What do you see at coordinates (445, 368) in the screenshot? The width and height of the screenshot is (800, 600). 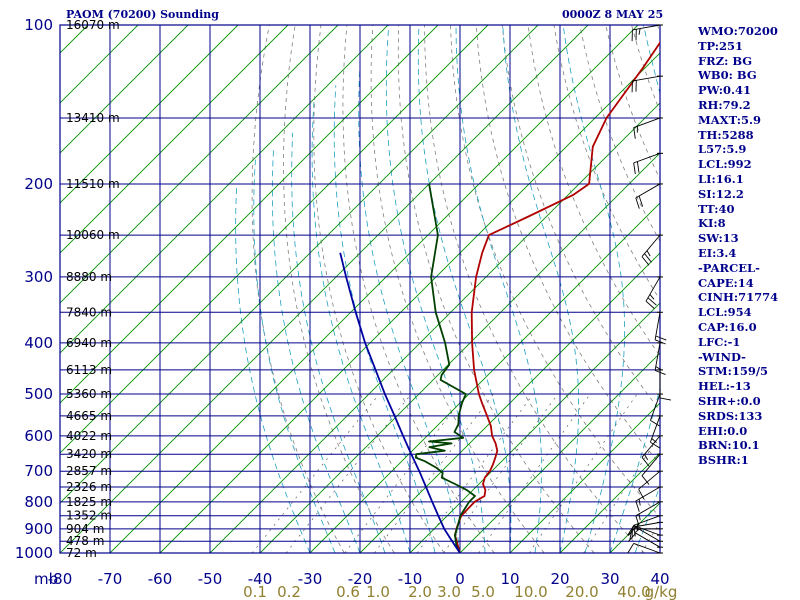 I see `dewpoint-curve` at bounding box center [445, 368].